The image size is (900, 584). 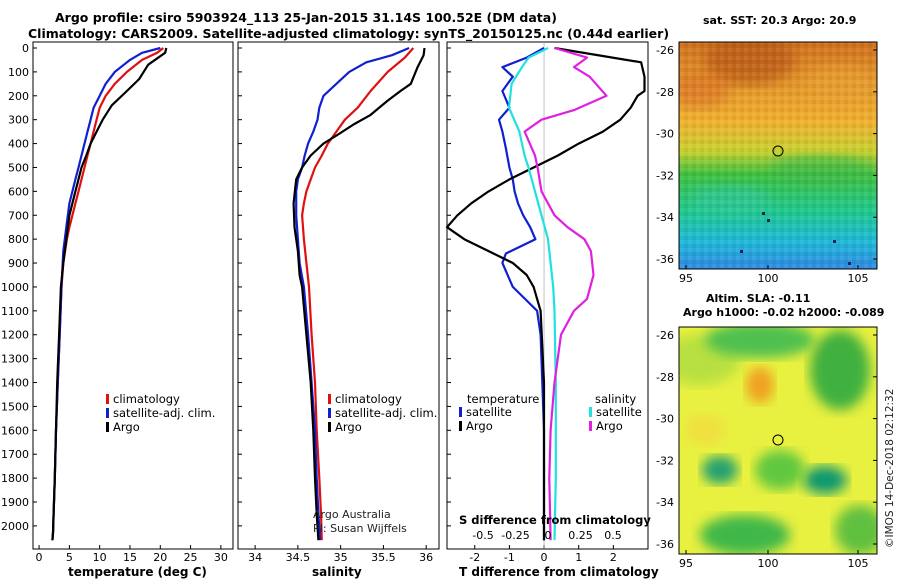 I want to click on depth-tick-label: 800, so click(x=18, y=239).